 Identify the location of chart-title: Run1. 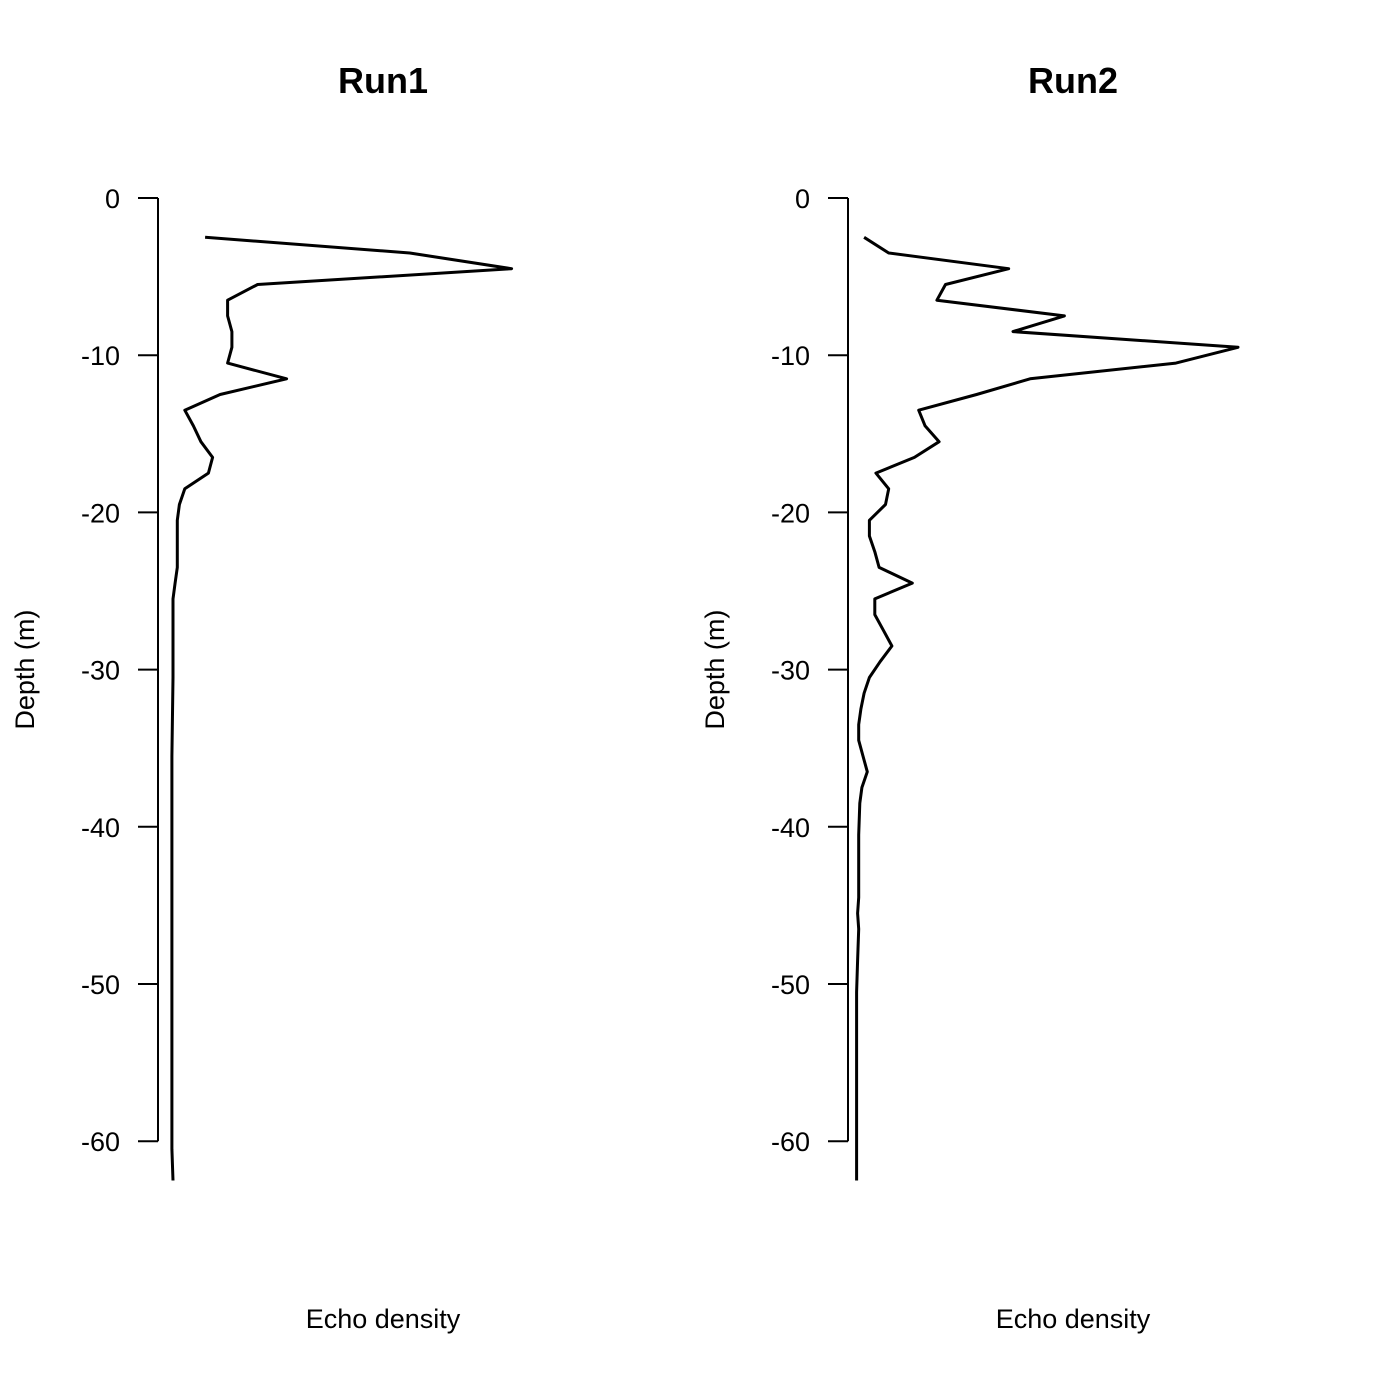
(383, 80).